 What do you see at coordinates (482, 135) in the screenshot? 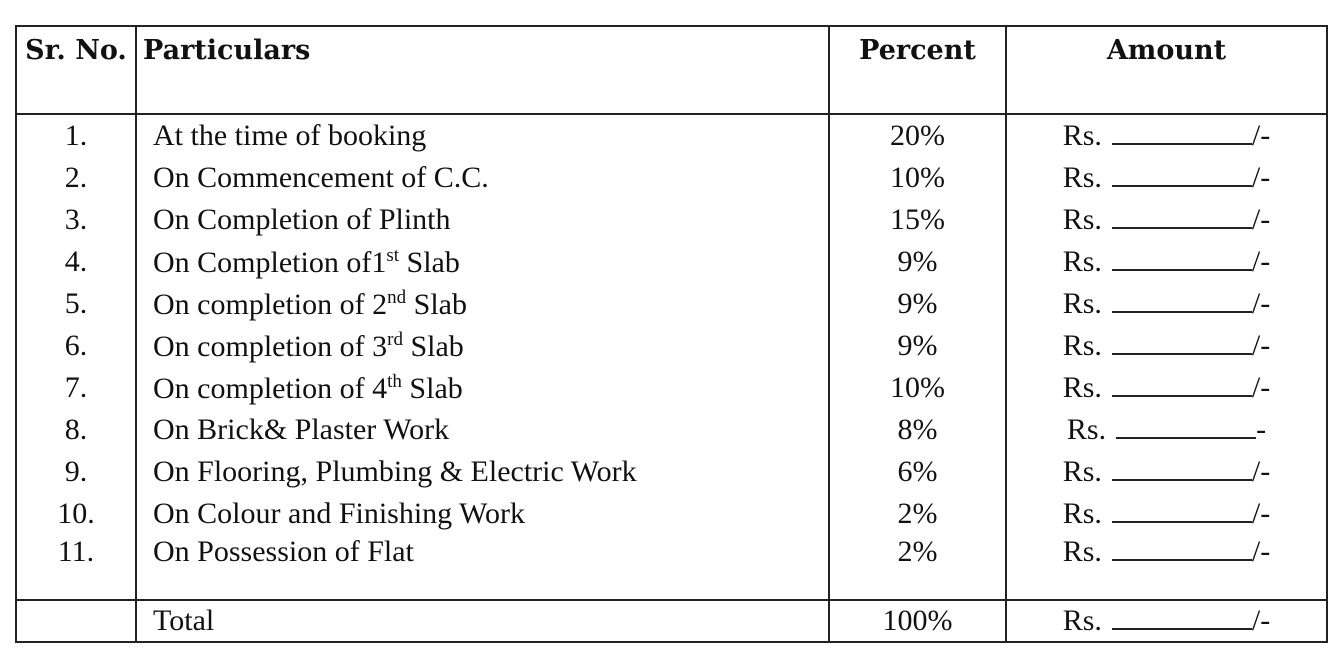
I see `particulars-cell: At the time of booking` at bounding box center [482, 135].